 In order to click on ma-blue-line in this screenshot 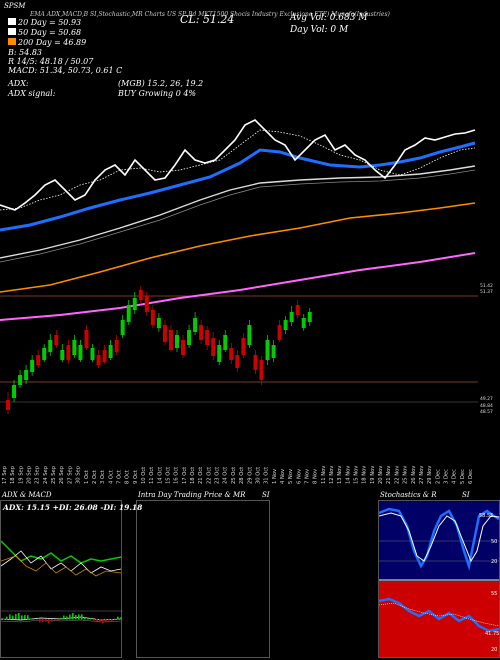, I will do `click(238, 186)`.